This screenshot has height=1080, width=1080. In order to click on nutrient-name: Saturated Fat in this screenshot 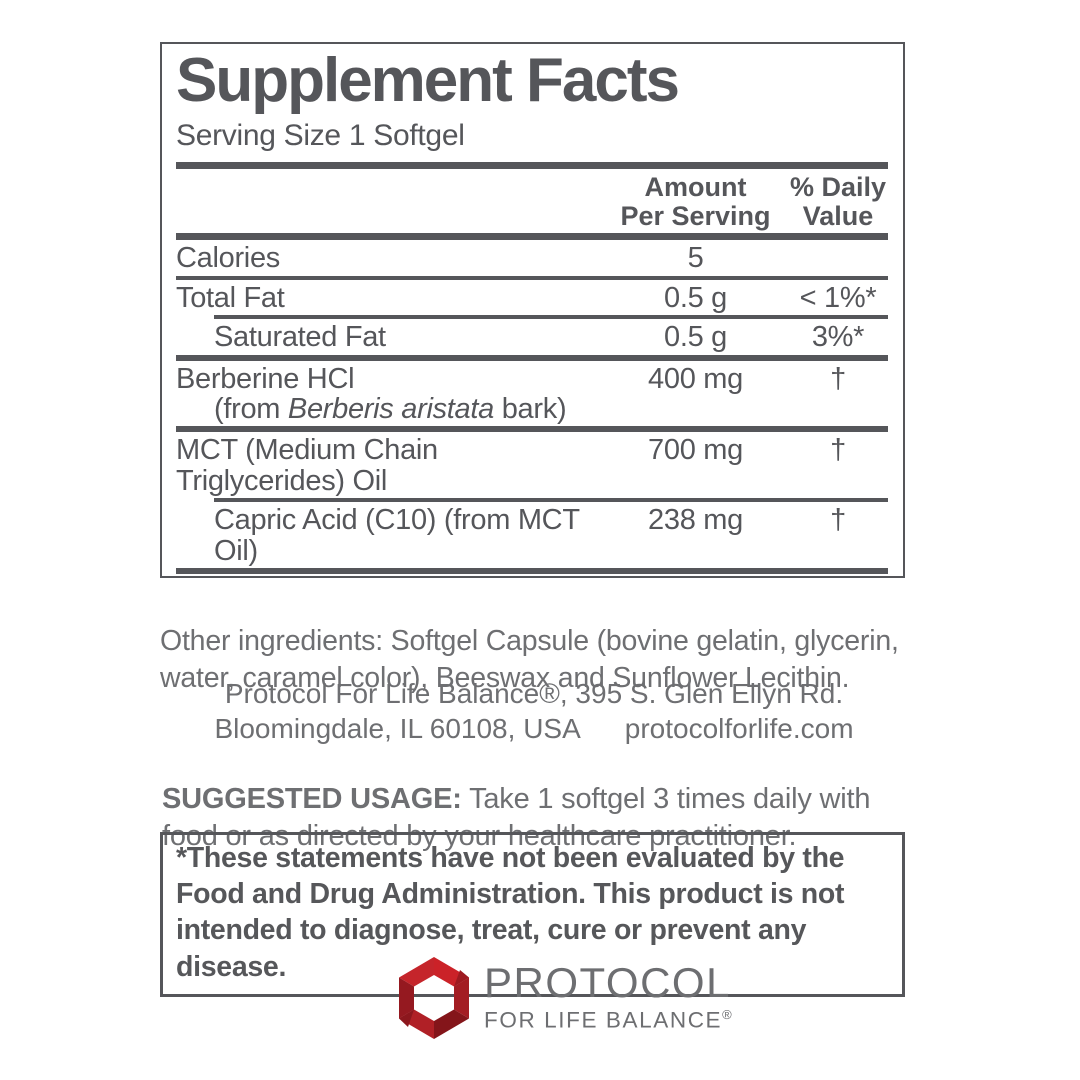, I will do `click(300, 337)`.